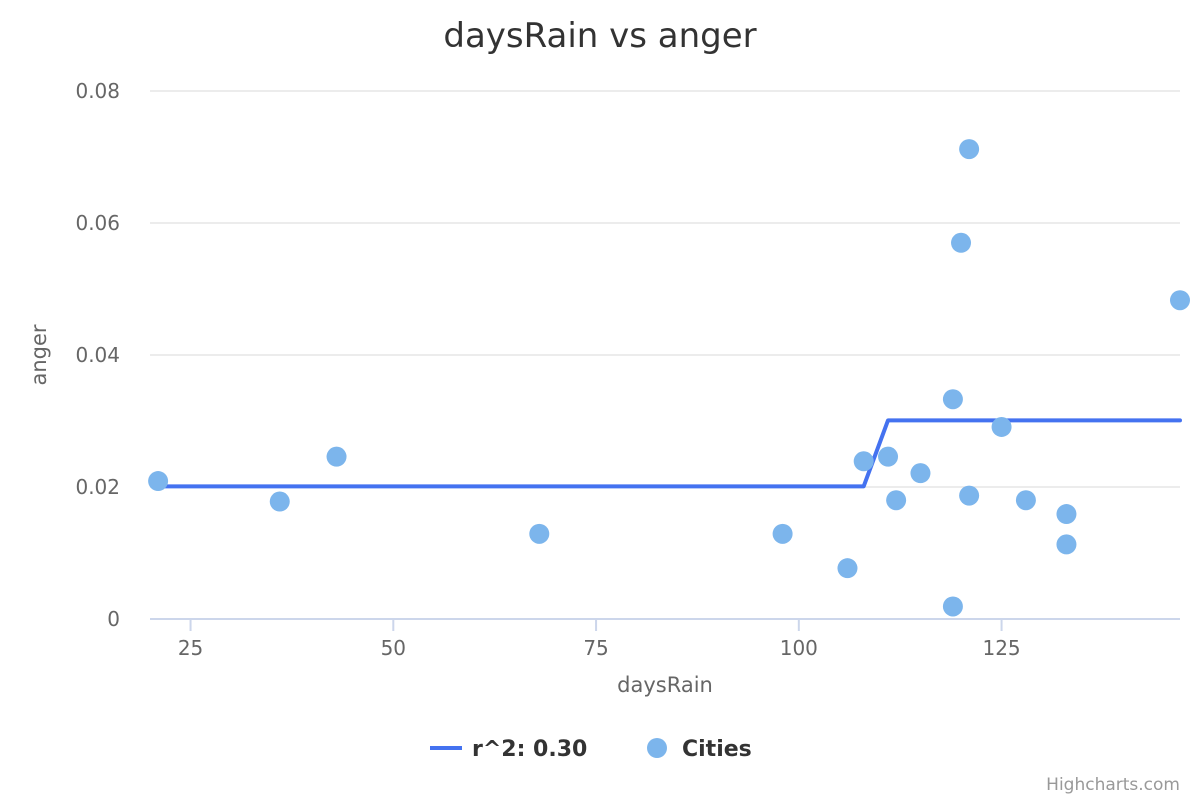 This screenshot has width=1200, height=800. What do you see at coordinates (113, 619) in the screenshot?
I see `y-tick-label: 0` at bounding box center [113, 619].